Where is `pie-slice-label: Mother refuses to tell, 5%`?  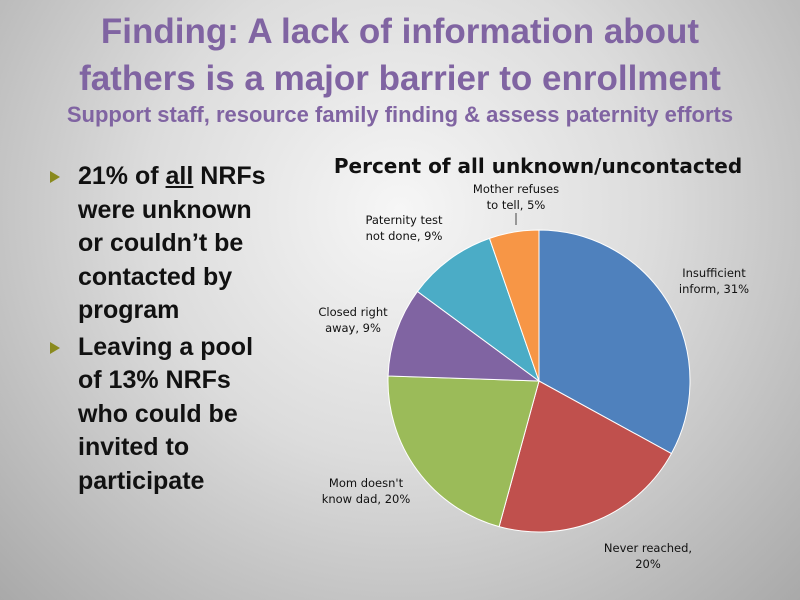
pie-slice-label: Mother refuses to tell, 5% is located at coordinates (516, 197).